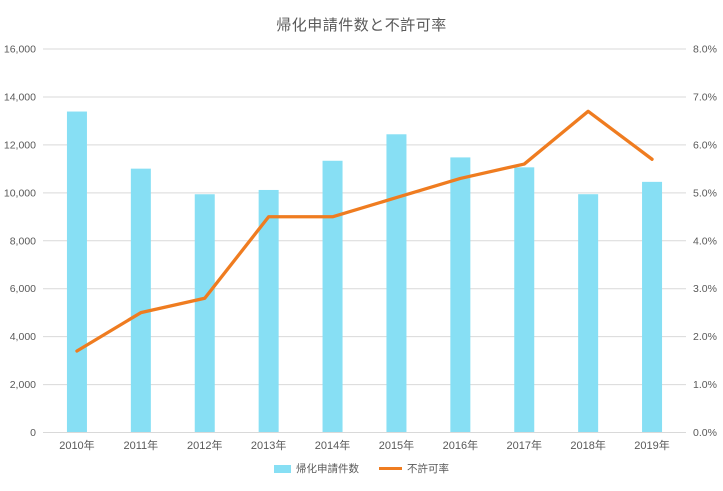  Describe the element at coordinates (705, 289) in the screenshot. I see `y-axis-right-tick-label: 3.0%` at that location.